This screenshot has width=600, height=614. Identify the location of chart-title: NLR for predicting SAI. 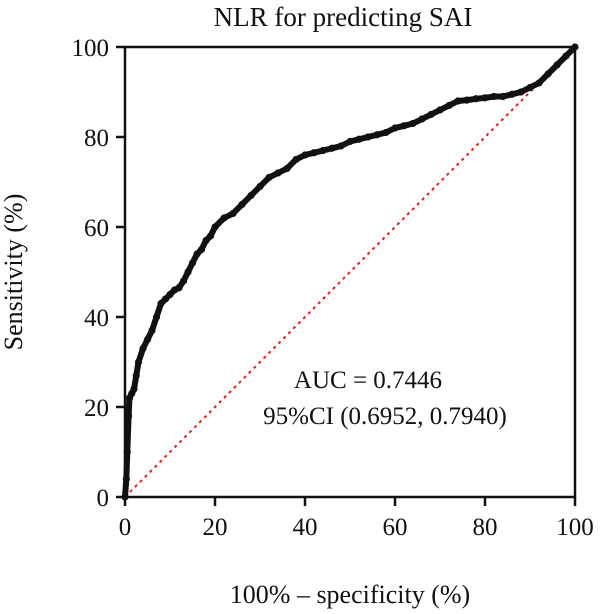
(343, 17).